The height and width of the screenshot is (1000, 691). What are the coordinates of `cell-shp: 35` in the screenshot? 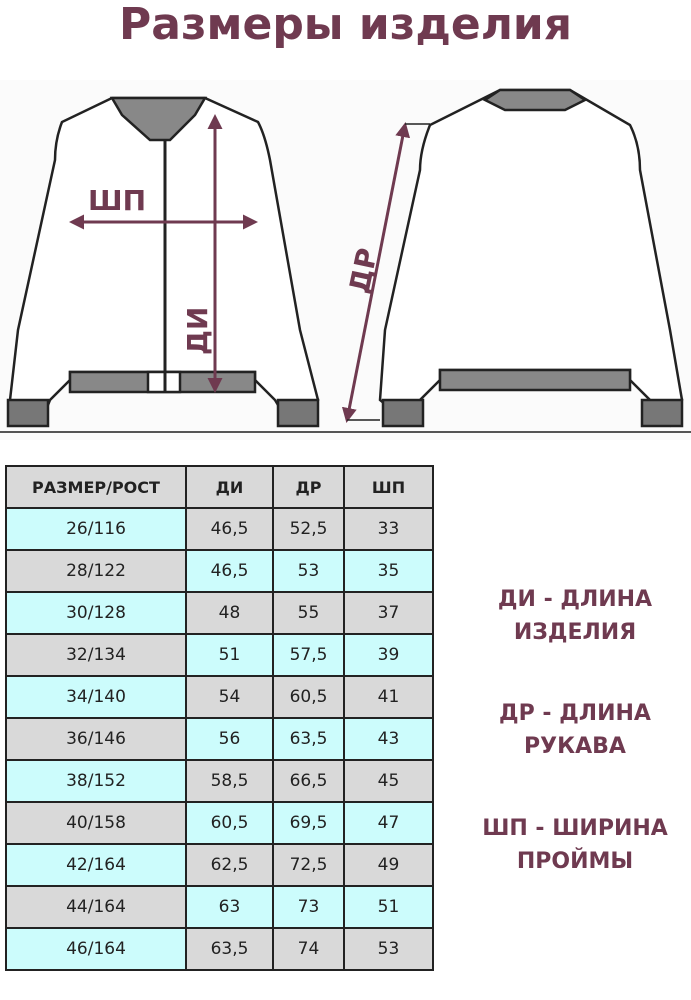 It's located at (388, 571).